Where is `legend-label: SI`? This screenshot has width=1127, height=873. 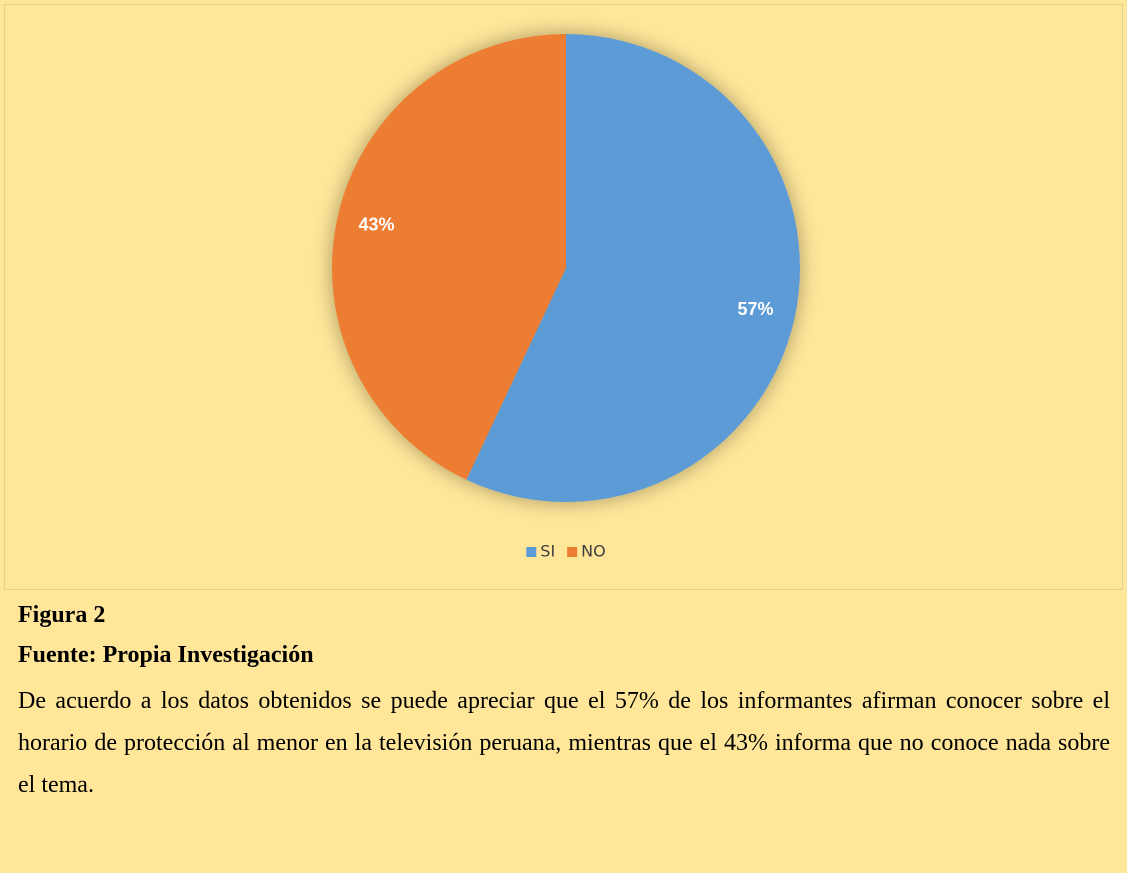
legend-label: SI is located at coordinates (547, 551).